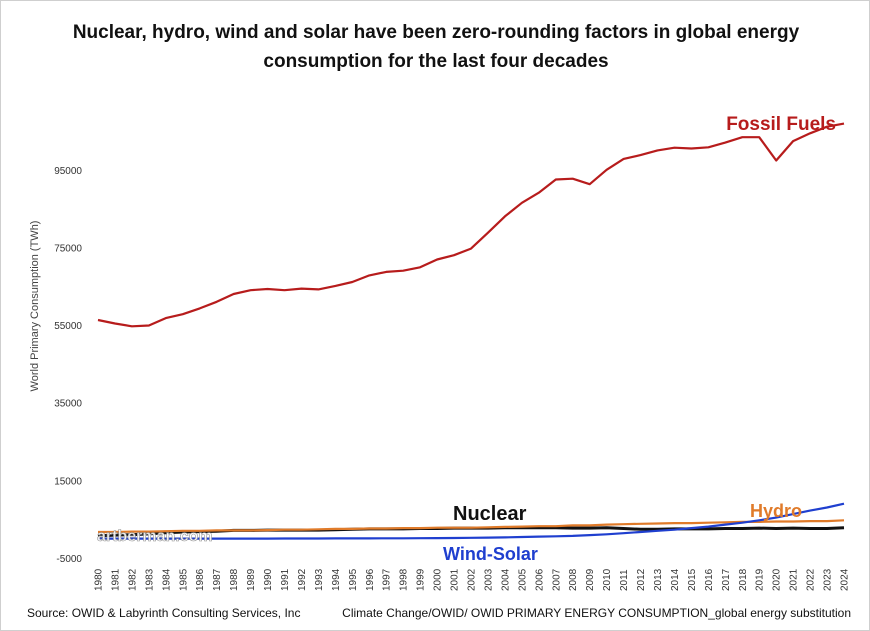  What do you see at coordinates (387, 579) in the screenshot?
I see `x-tick-label: 1997` at bounding box center [387, 579].